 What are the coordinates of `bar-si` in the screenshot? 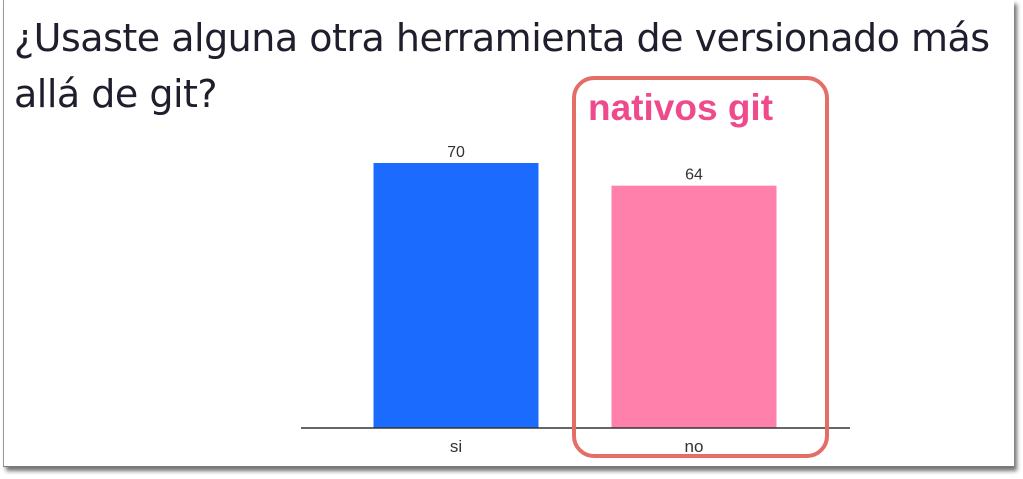 It's located at (456, 295).